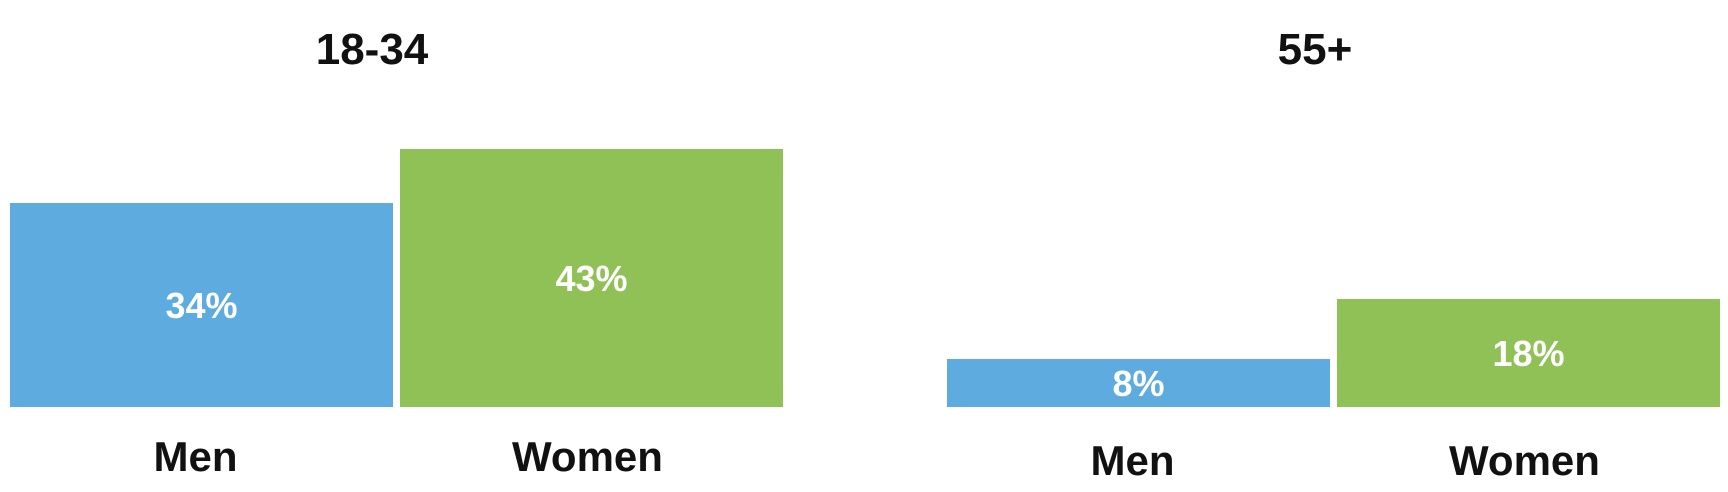  I want to click on bar-value-label: 18%, so click(1528, 353).